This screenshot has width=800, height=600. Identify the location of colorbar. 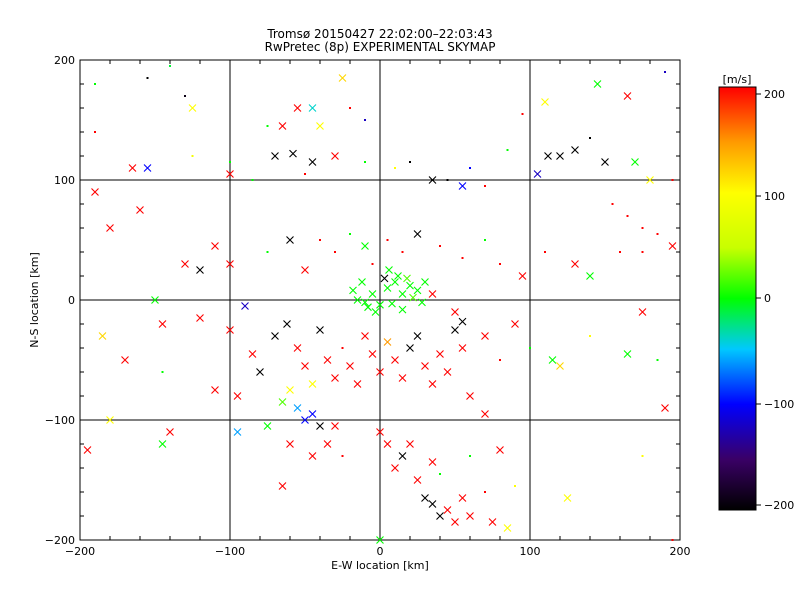
(737, 298).